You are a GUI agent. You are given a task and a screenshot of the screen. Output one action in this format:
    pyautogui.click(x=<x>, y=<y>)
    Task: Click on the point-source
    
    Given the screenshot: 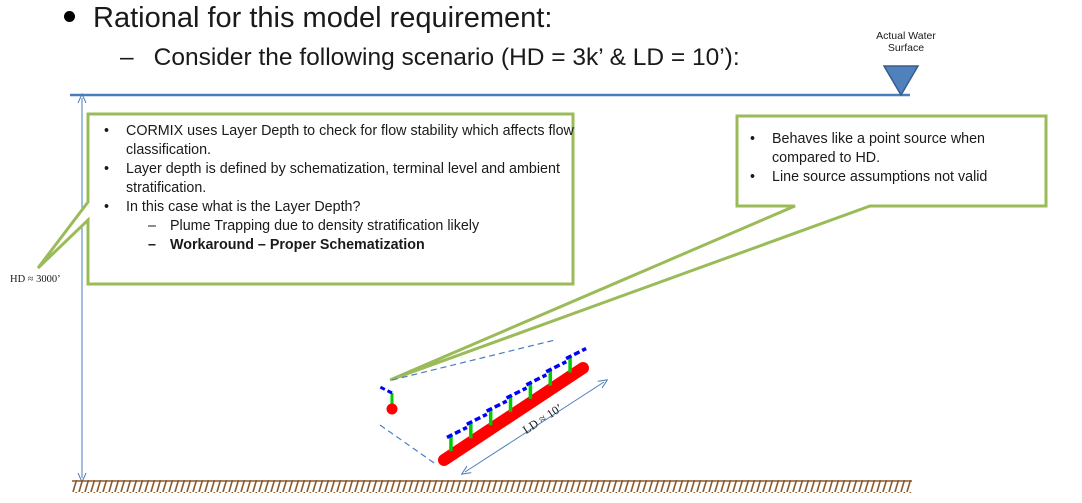 What is the action you would take?
    pyautogui.click(x=388, y=400)
    